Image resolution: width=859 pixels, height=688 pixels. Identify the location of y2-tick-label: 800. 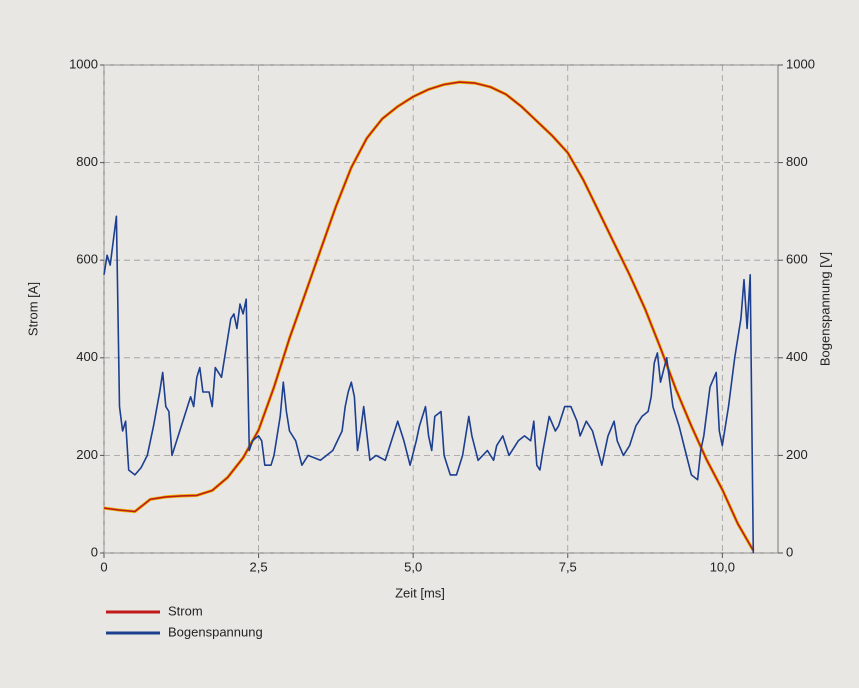
(797, 161).